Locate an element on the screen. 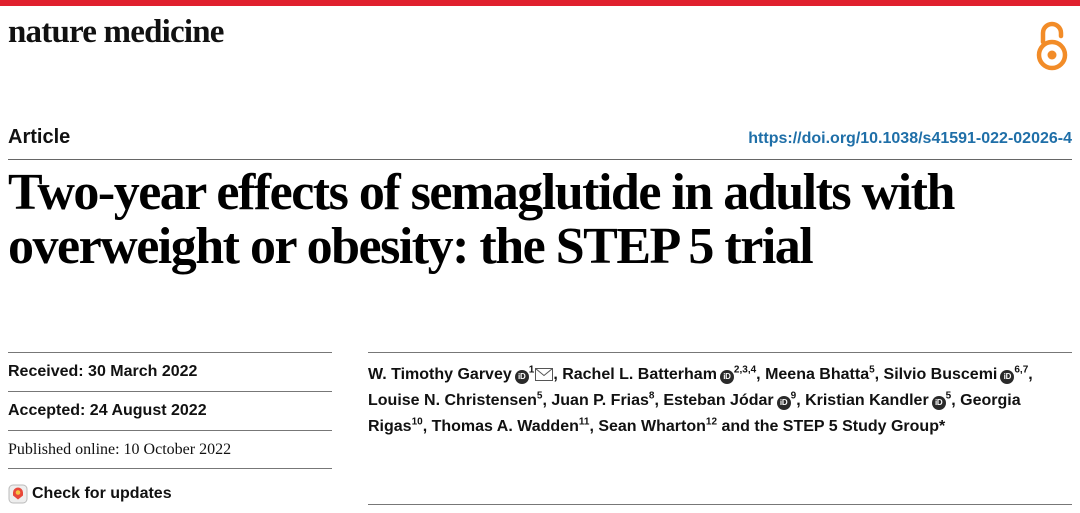 The width and height of the screenshot is (1080, 513). author-name: Kristian Kandler is located at coordinates (867, 400).